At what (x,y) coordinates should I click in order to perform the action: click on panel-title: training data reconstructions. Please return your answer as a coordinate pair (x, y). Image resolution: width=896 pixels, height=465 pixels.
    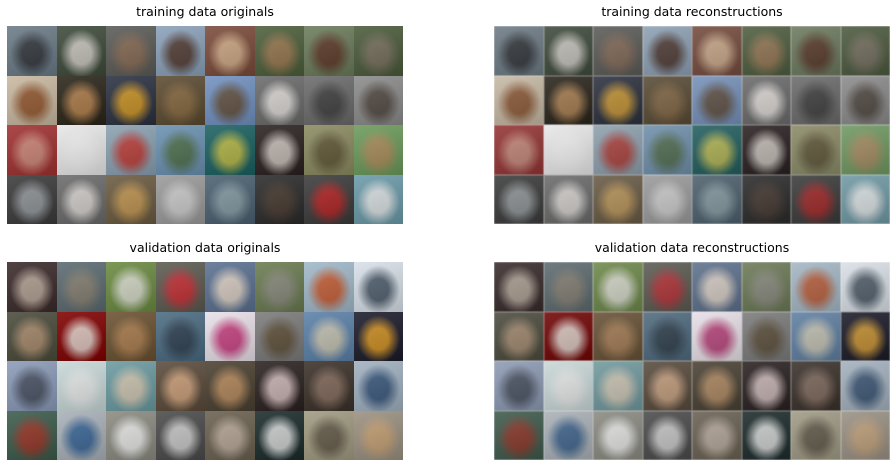
    Looking at the image, I should click on (692, 11).